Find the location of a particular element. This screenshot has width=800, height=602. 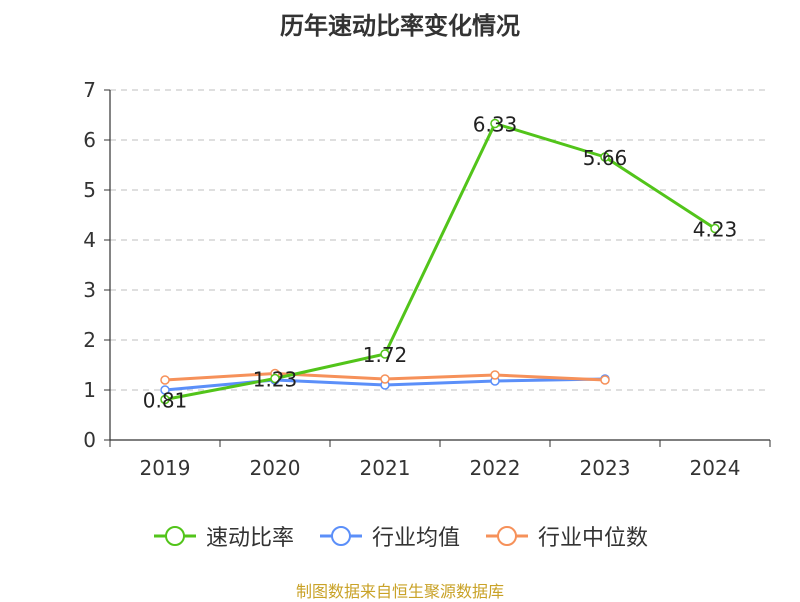

legend-label-industry-mean: 行业均值 is located at coordinates (415, 538).